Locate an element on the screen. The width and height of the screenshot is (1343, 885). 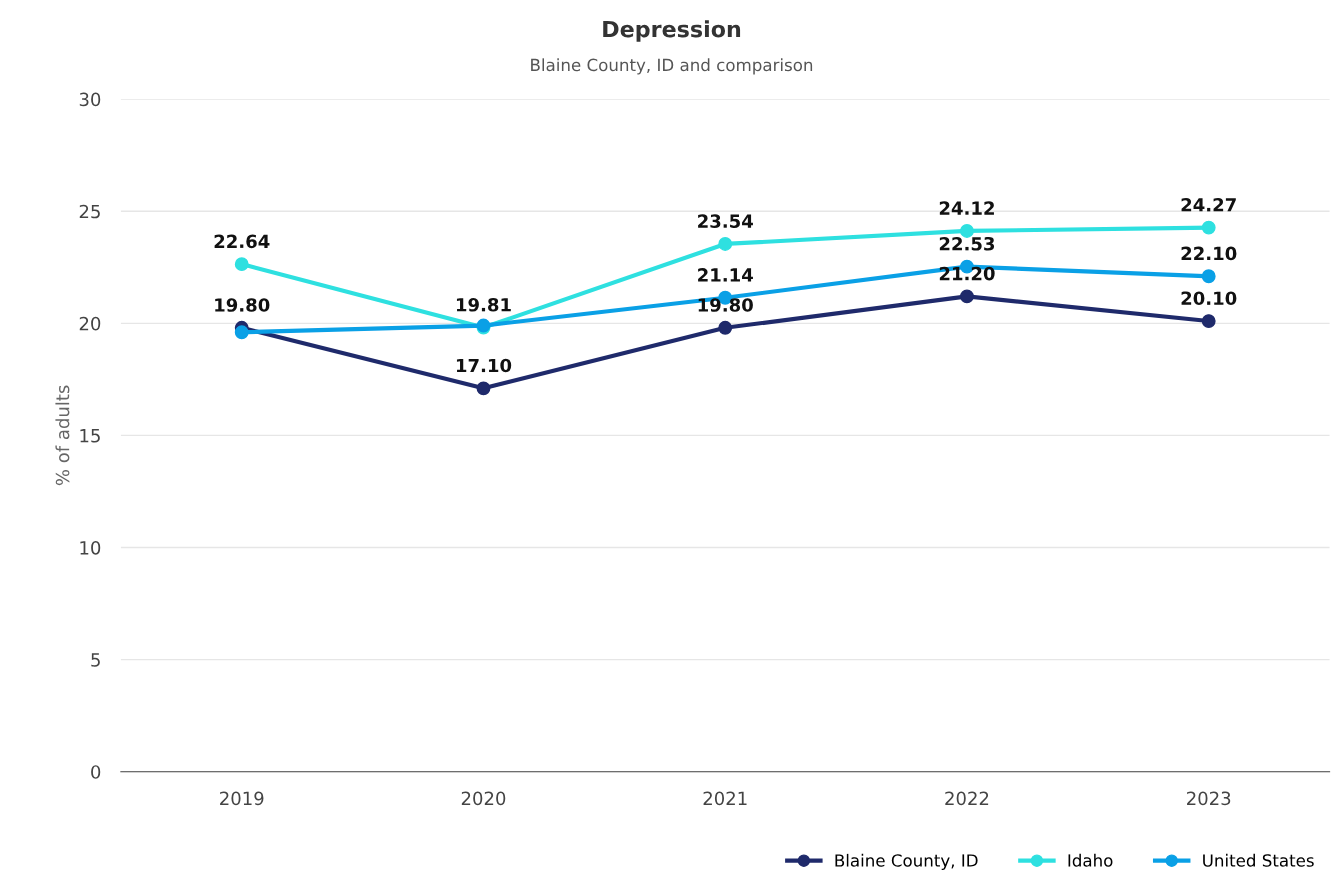
x-tick-label: 2019 is located at coordinates (242, 798).